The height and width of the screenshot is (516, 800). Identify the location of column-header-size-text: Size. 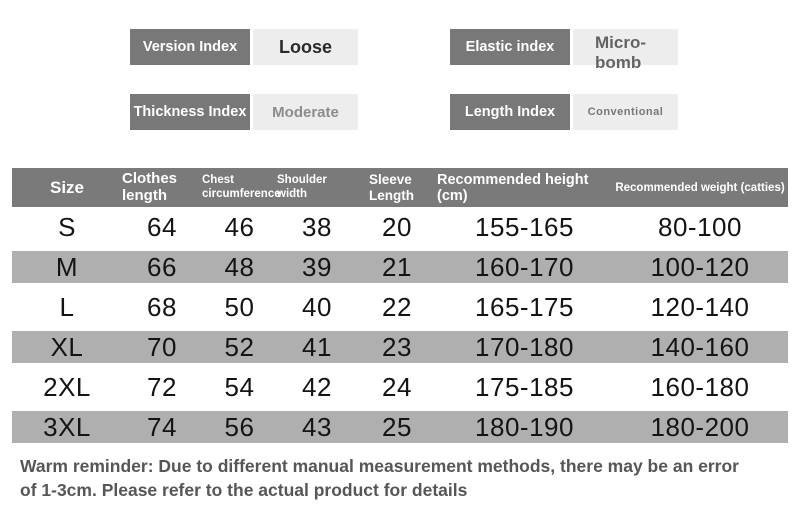
(67, 187).